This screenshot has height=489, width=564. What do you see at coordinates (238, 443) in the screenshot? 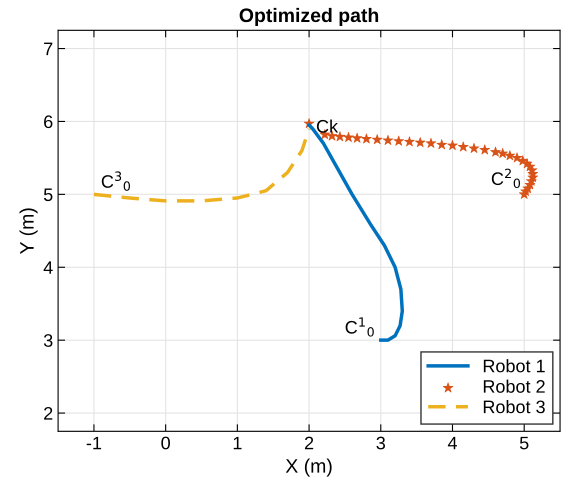
I see `x-tick-label: 1` at bounding box center [238, 443].